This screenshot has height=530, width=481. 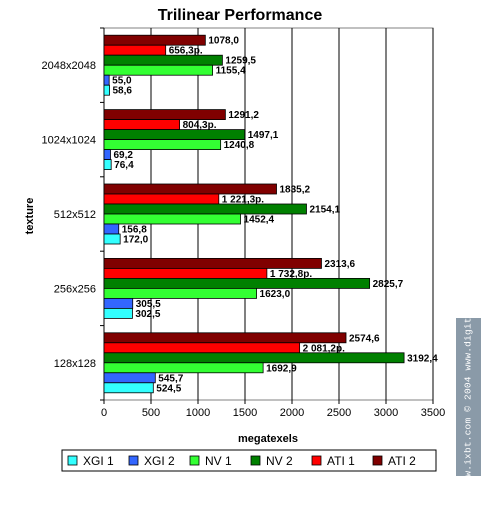 I want to click on legend-entry: NV 2, so click(x=279, y=461).